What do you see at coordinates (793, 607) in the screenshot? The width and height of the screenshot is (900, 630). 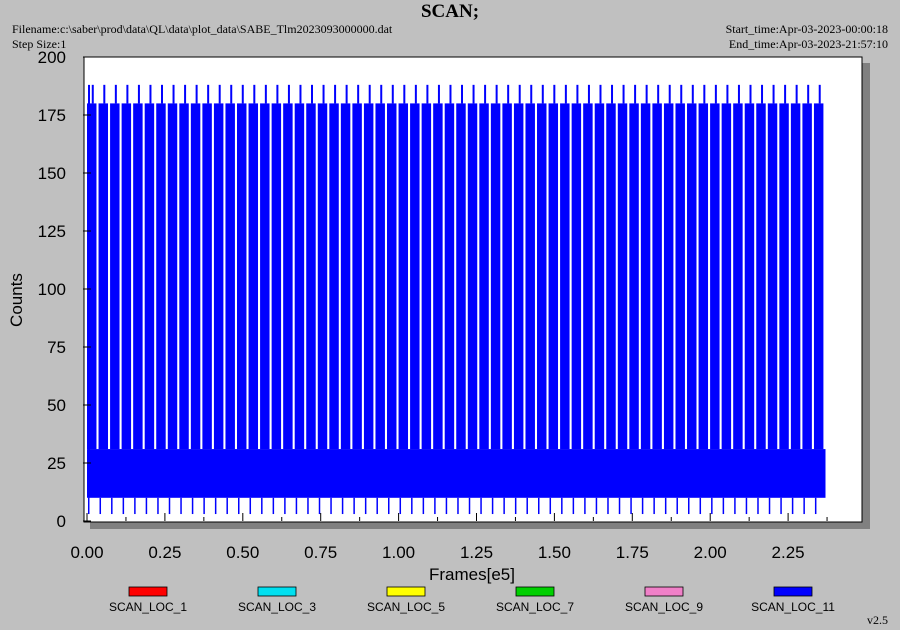 I see `legend-label: SCAN_LOC_11` at bounding box center [793, 607].